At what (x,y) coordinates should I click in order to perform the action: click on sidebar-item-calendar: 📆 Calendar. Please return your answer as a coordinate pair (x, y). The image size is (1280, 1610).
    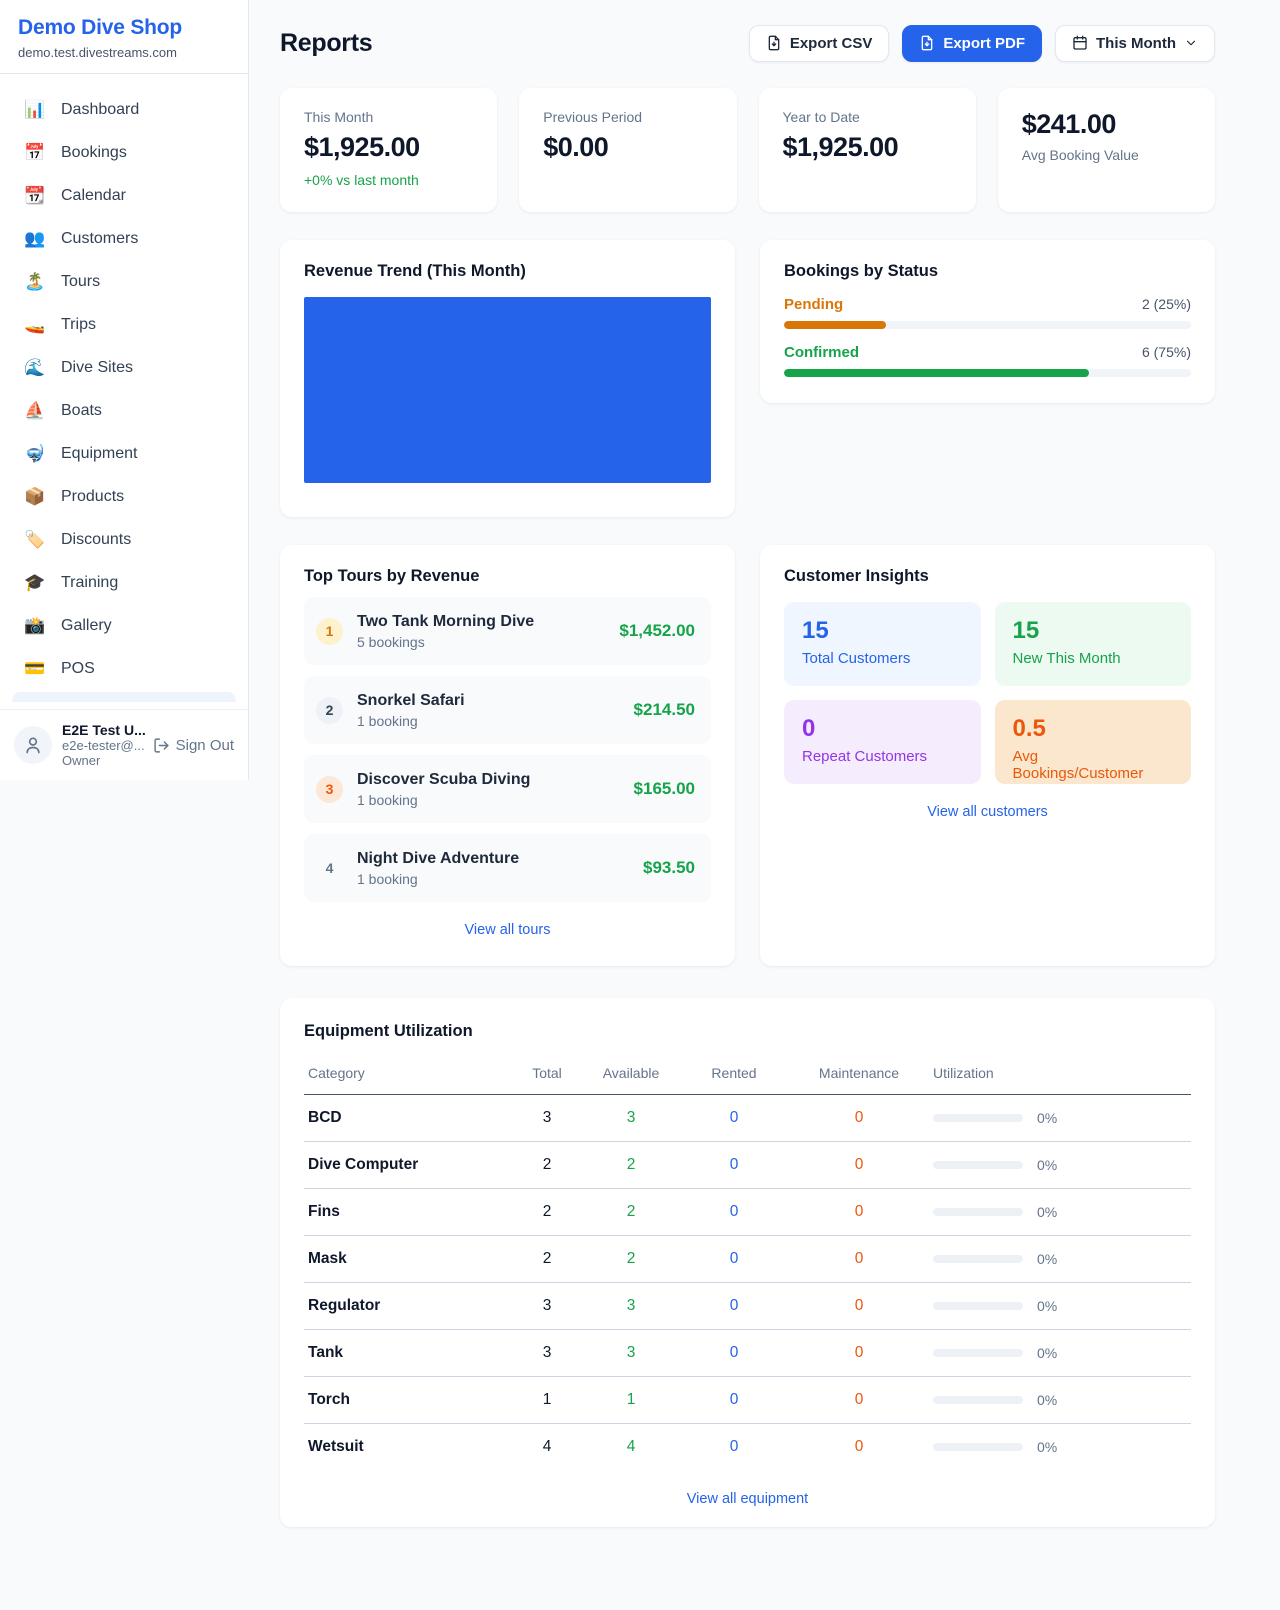
    Looking at the image, I should click on (124, 195).